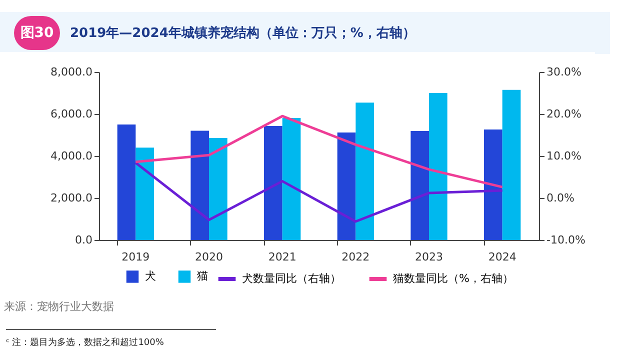  Describe the element at coordinates (83, 240) in the screenshot. I see `y-tick-label: 0.0` at that location.